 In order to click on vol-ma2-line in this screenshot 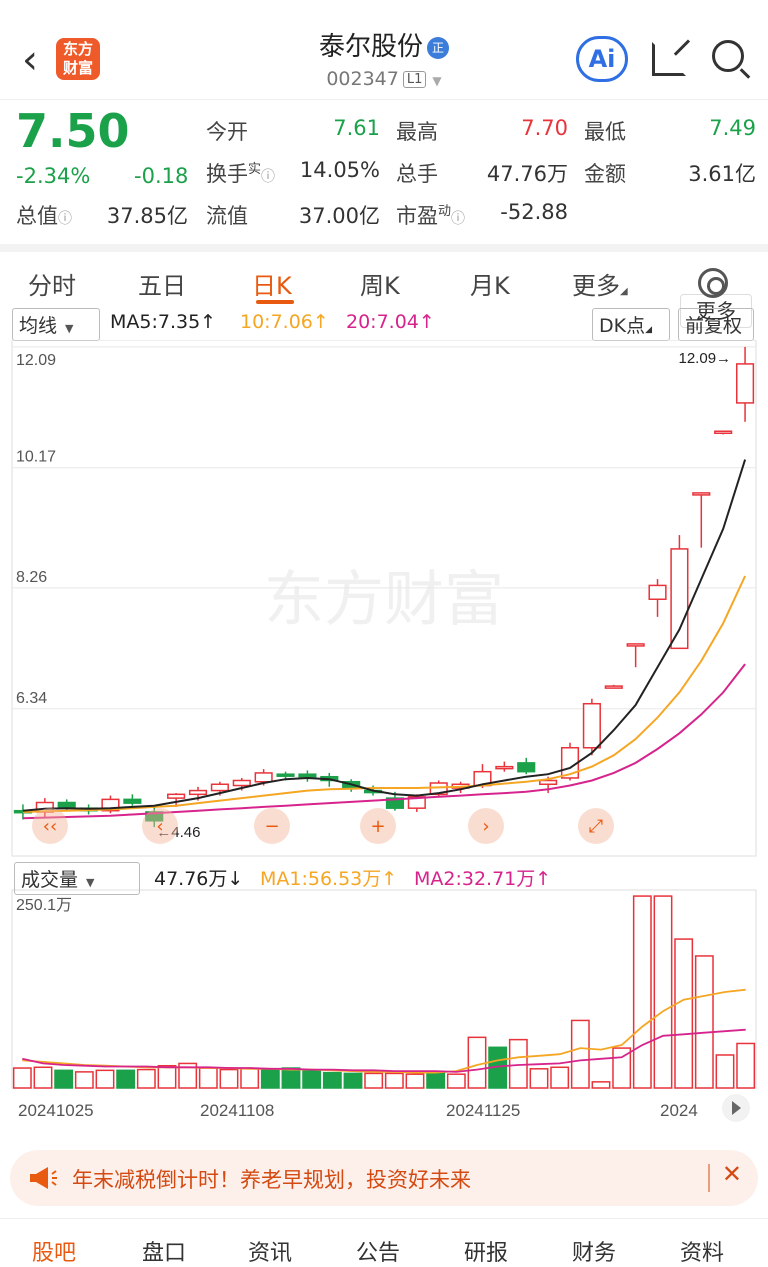, I will do `click(384, 1050)`.